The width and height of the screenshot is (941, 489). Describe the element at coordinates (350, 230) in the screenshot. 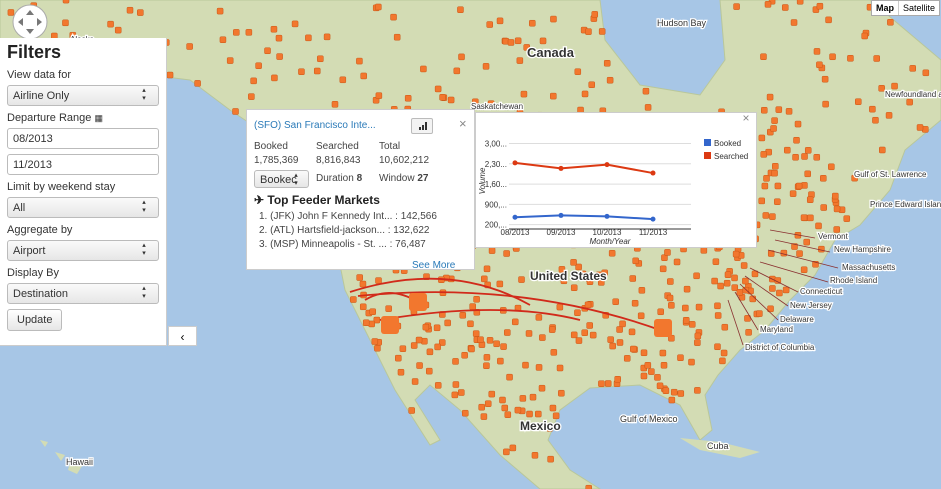

I see `feeder-text: (ATL) Hartsfield-jackson... : 132,622` at that location.